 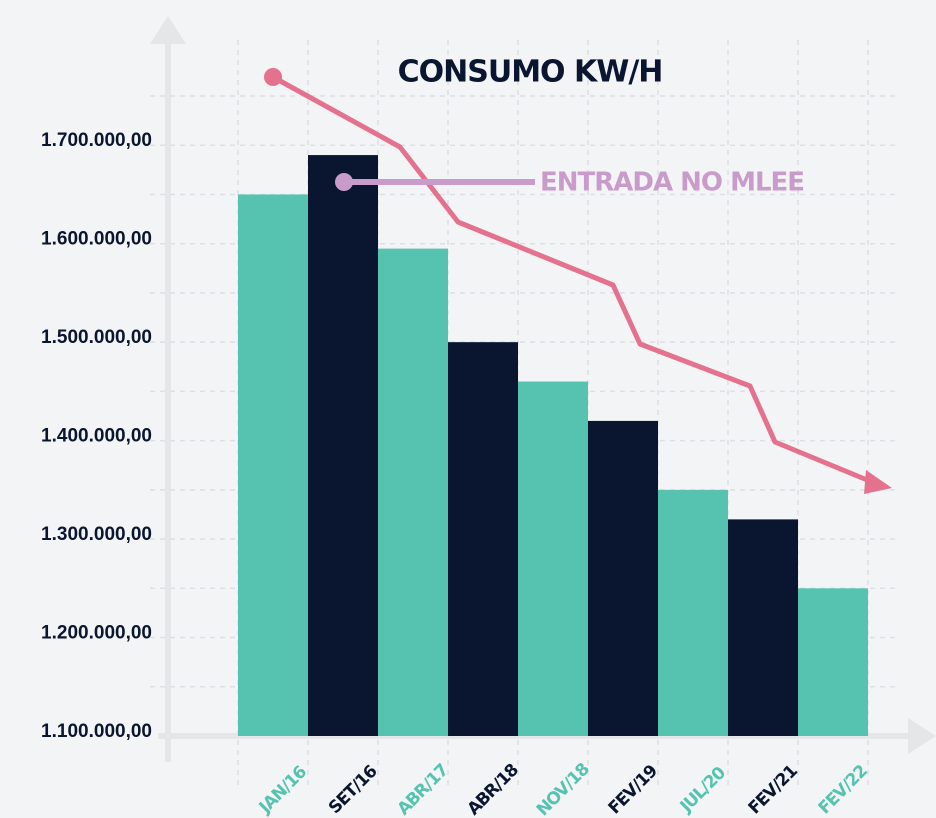 What do you see at coordinates (843, 790) in the screenshot?
I see `x-tick-label: FEV/22` at bounding box center [843, 790].